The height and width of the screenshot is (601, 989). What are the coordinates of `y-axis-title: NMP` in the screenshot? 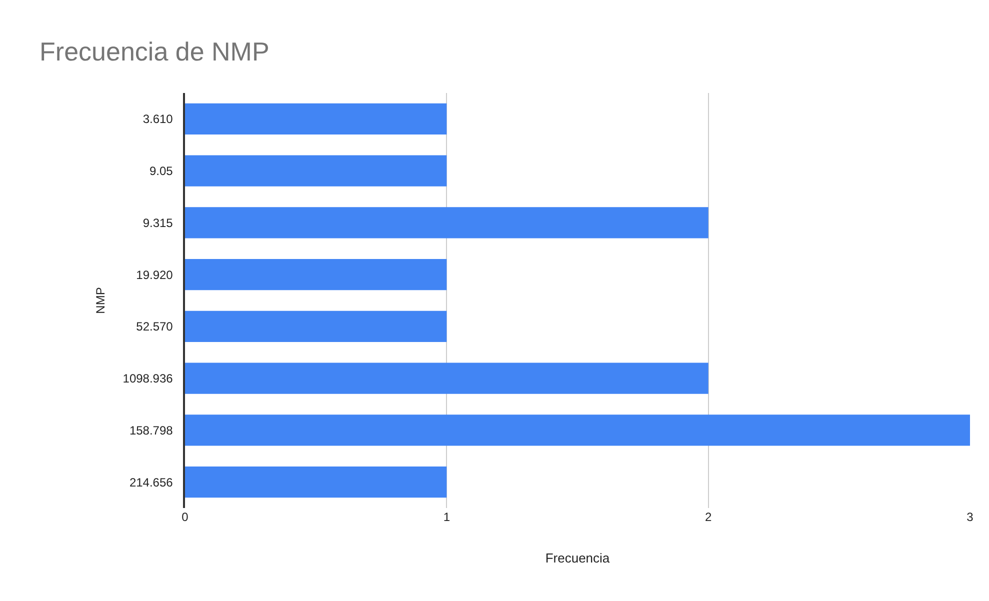 It's located at (101, 300).